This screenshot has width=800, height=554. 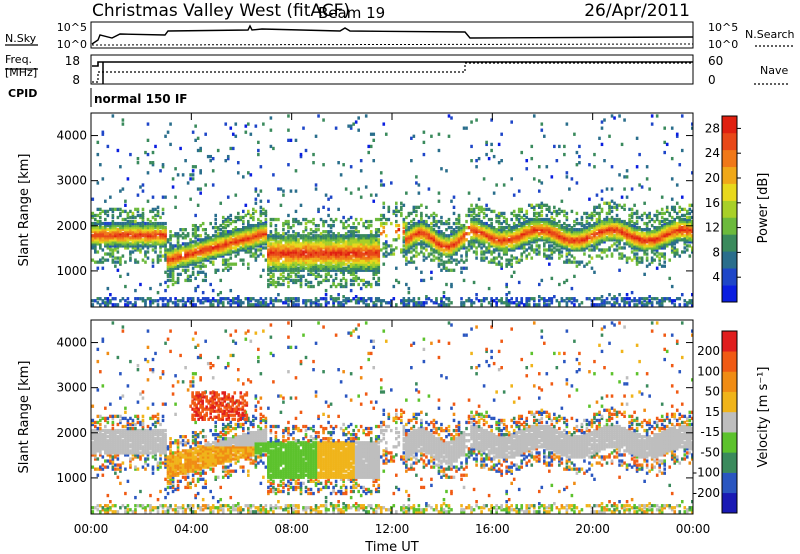 I want to click on nsearch-tick-top: 10^5, so click(x=723, y=27).